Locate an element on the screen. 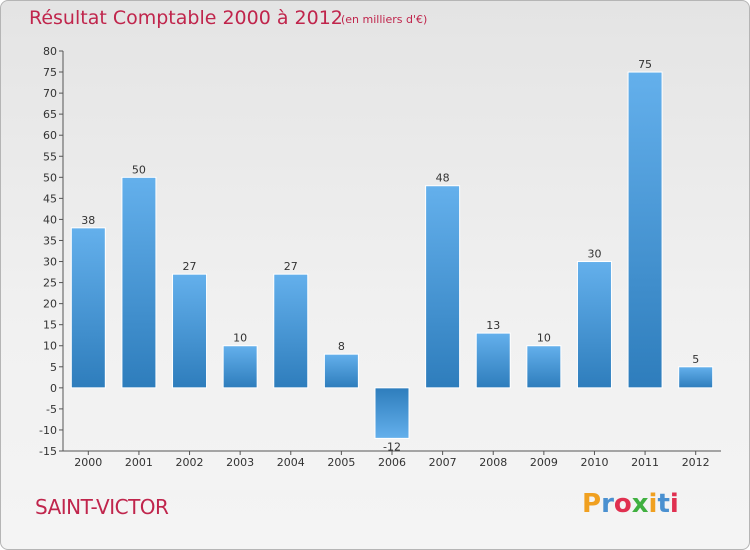  value-label: 38 is located at coordinates (88, 220).